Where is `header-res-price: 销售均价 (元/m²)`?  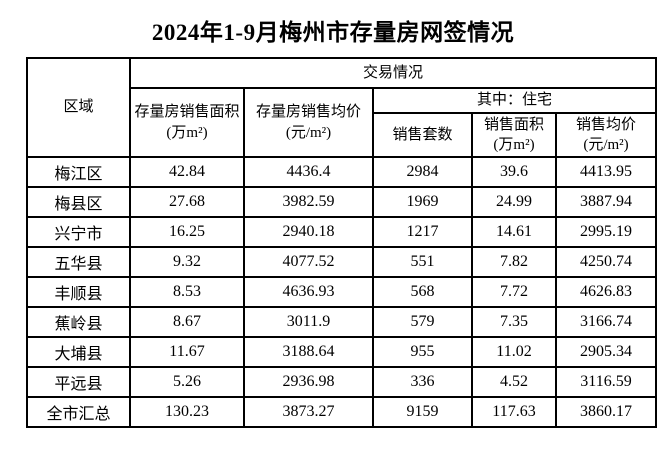 header-res-price: 销售均价 (元/m²) is located at coordinates (606, 135).